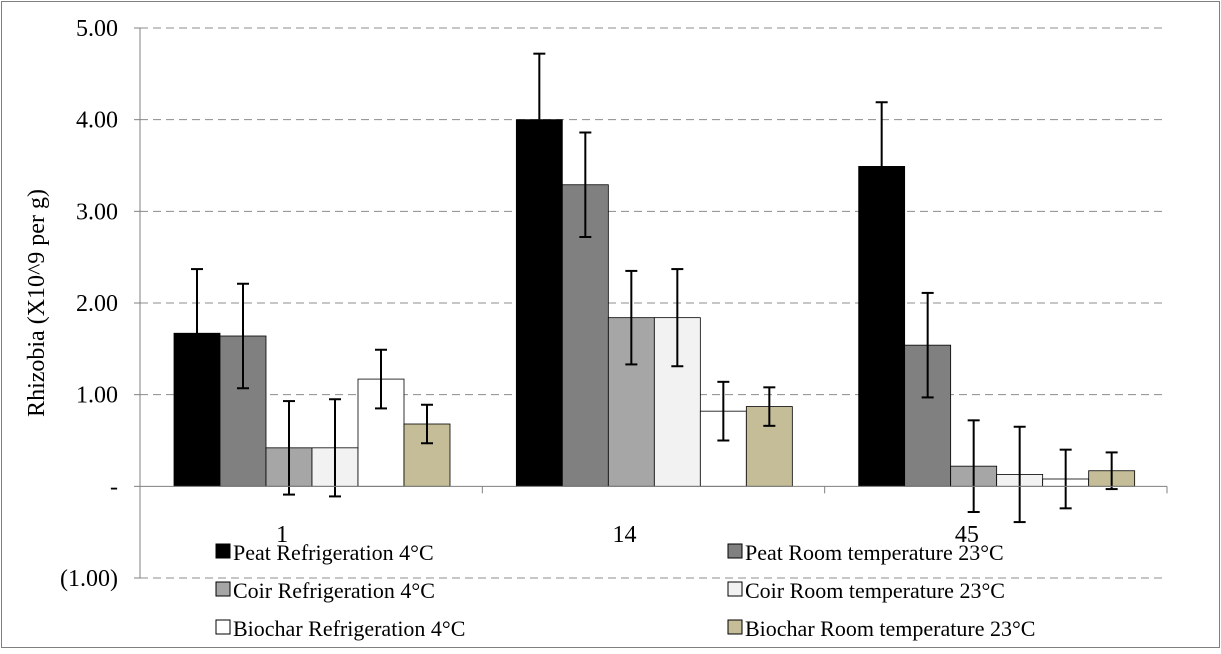 This screenshot has height=654, width=1221. Describe the element at coordinates (114, 487) in the screenshot. I see `y-tick-label: -` at that location.